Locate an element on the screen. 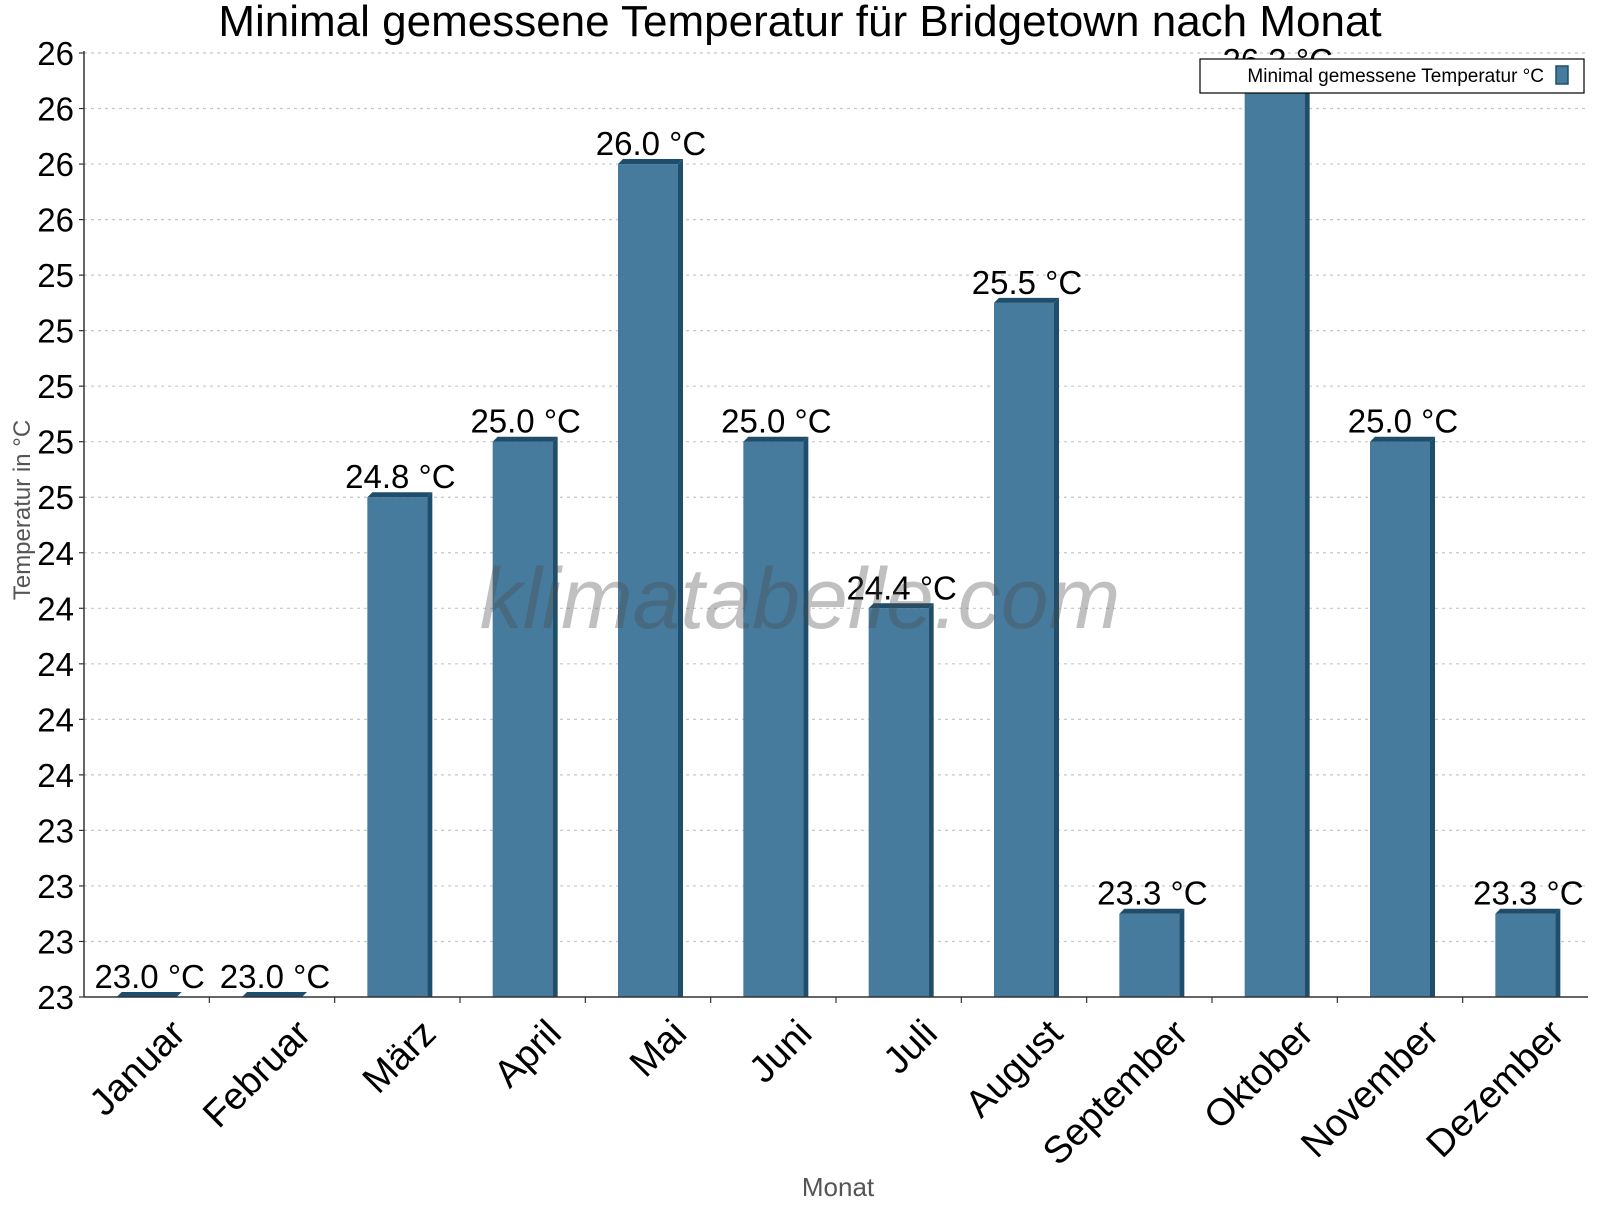 The image size is (1600, 1205). legend-swatch is located at coordinates (1562, 75).